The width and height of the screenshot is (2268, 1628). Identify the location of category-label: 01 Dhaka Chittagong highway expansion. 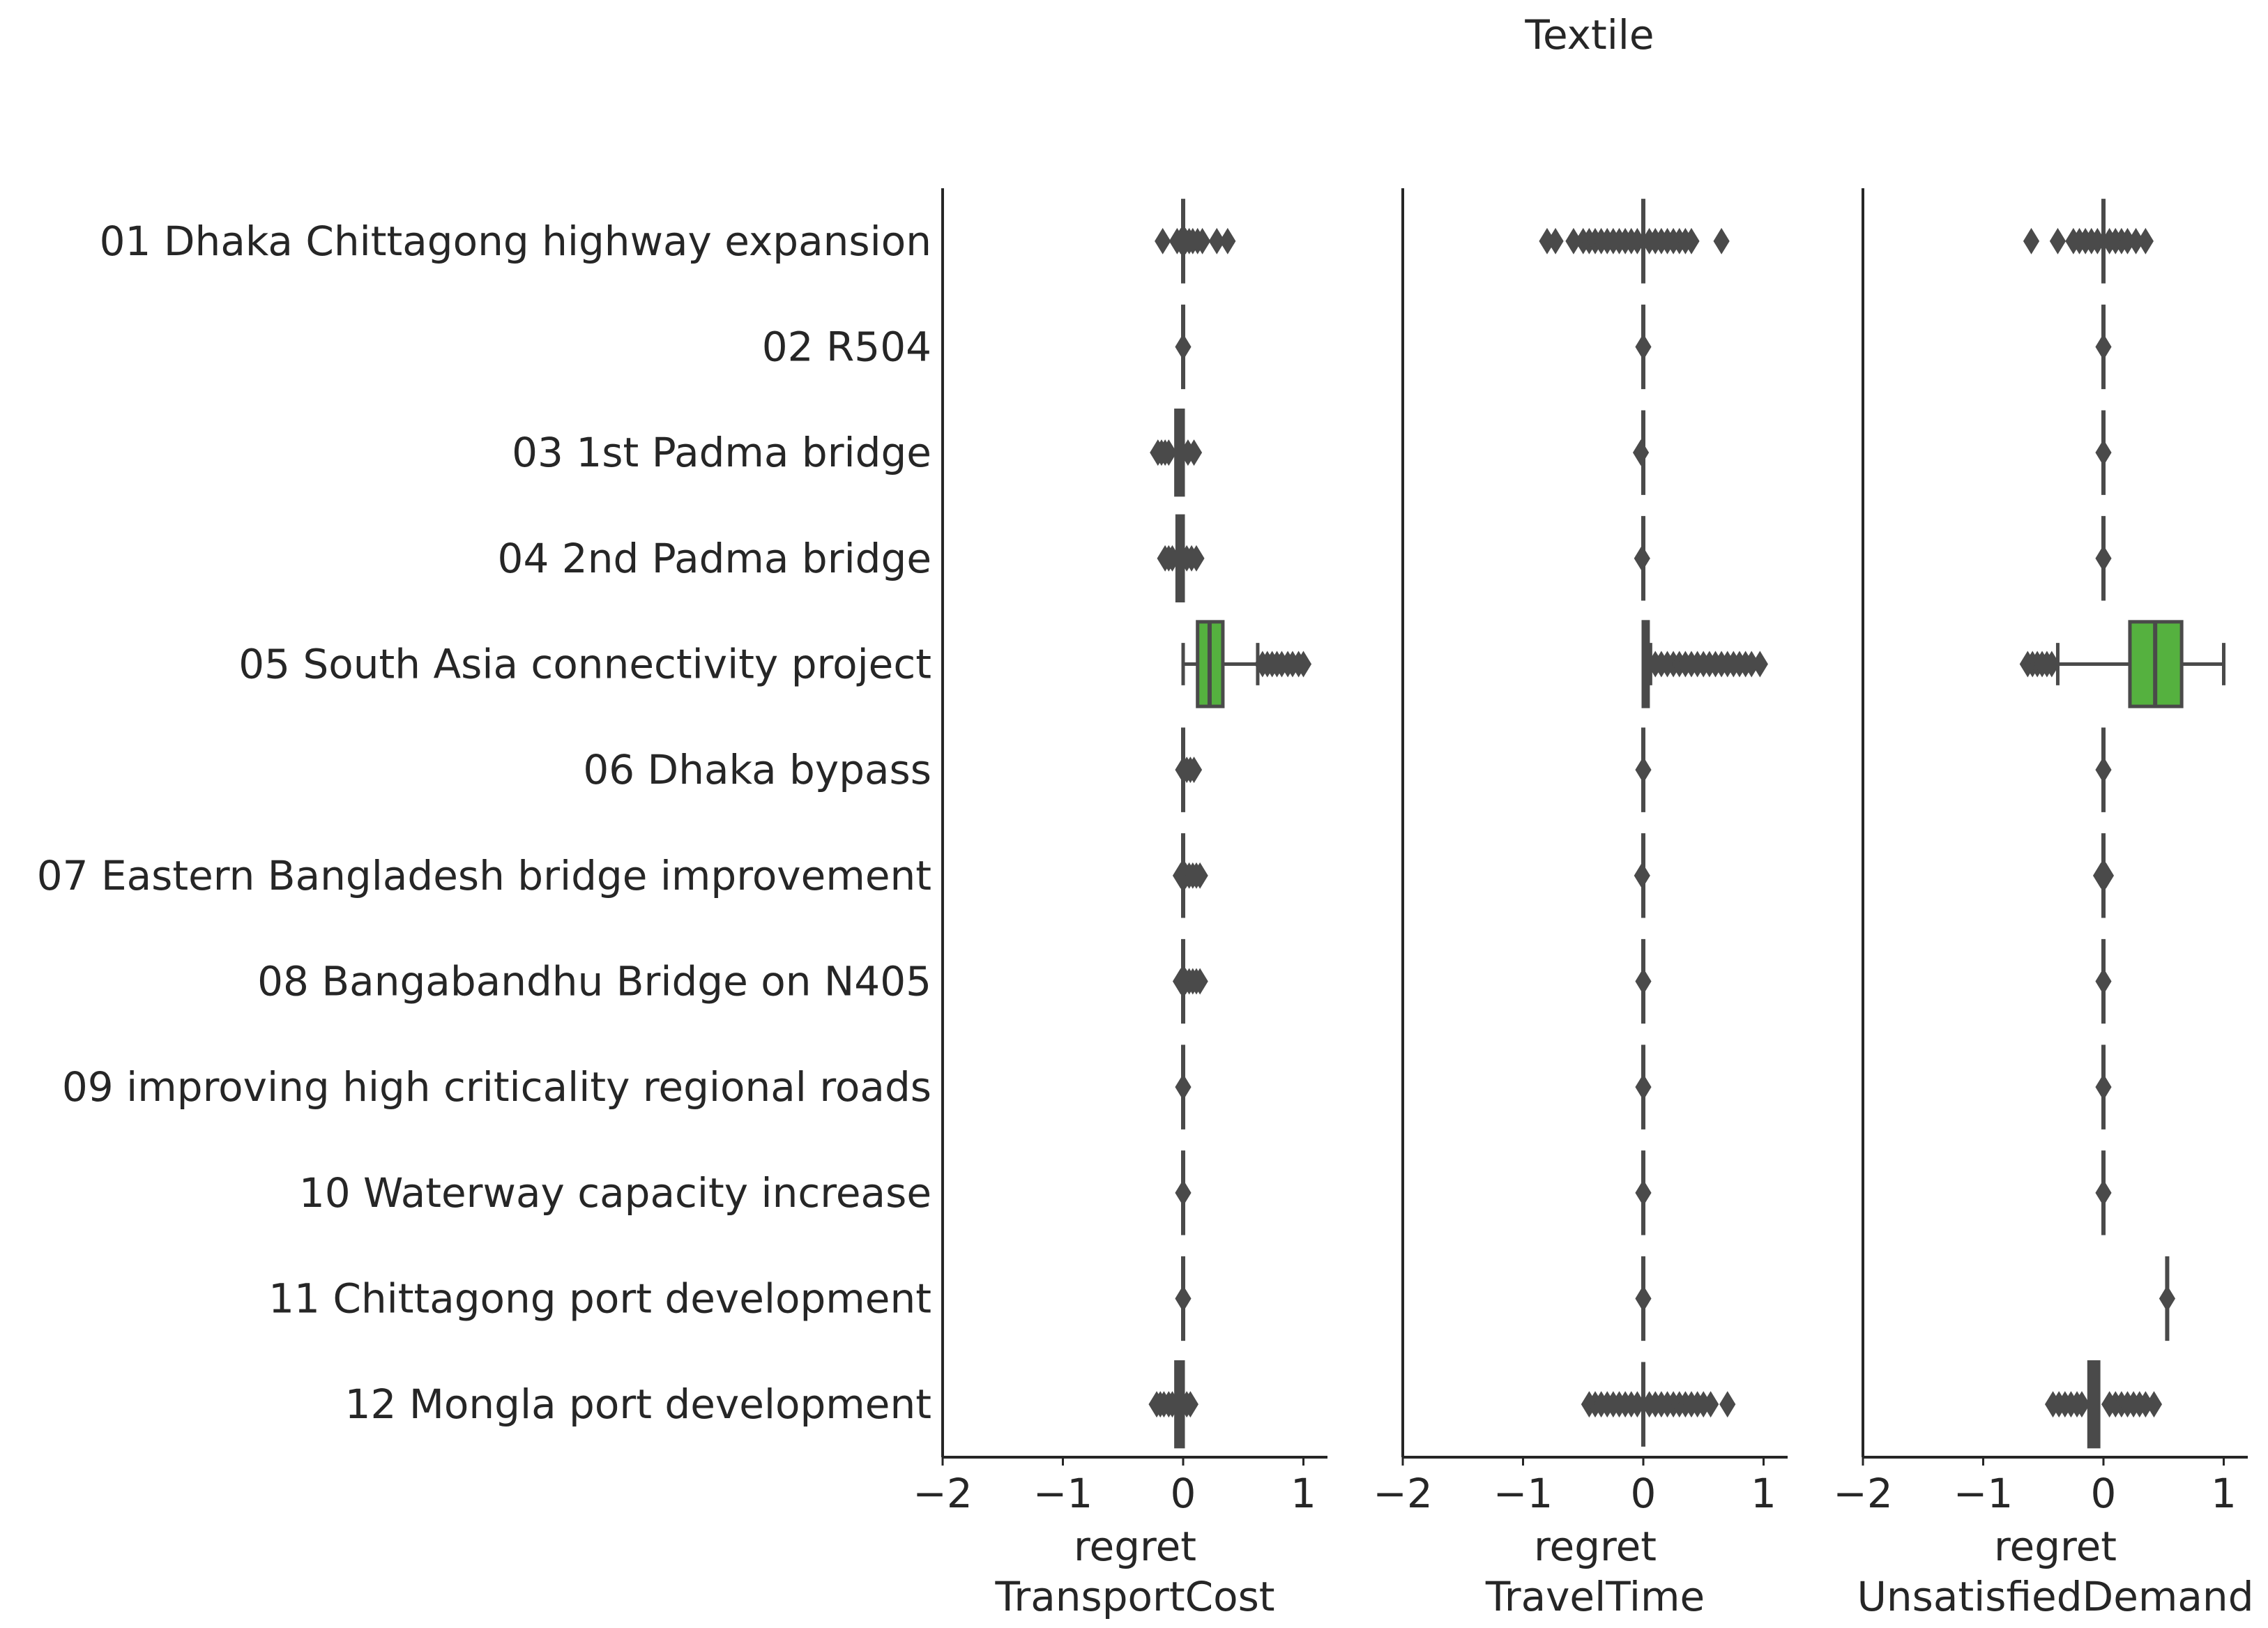
(515, 241).